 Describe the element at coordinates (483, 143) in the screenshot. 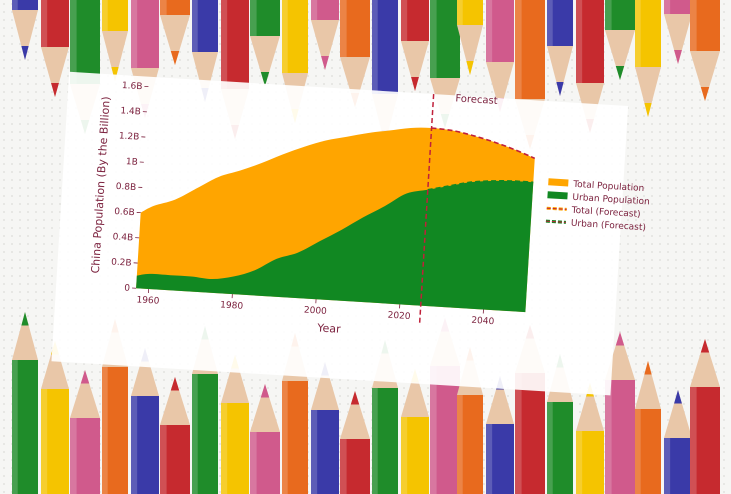

I see `line-total-forecast` at that location.